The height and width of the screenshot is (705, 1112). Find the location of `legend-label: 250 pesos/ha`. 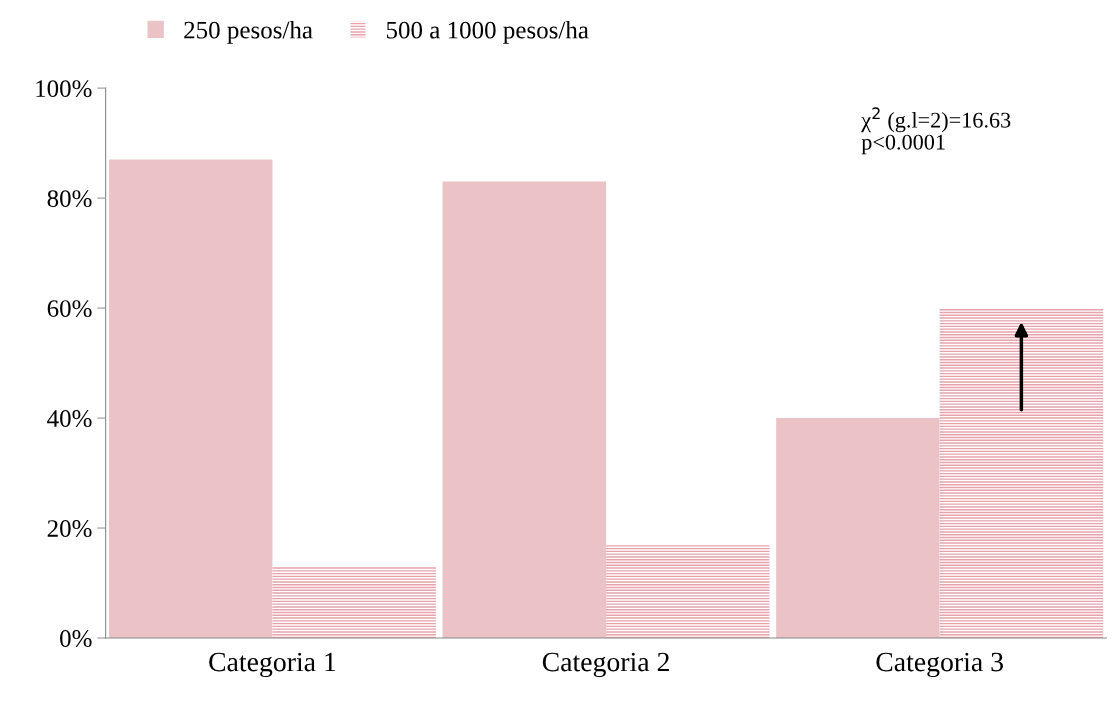

legend-label: 250 pesos/ha is located at coordinates (248, 32).